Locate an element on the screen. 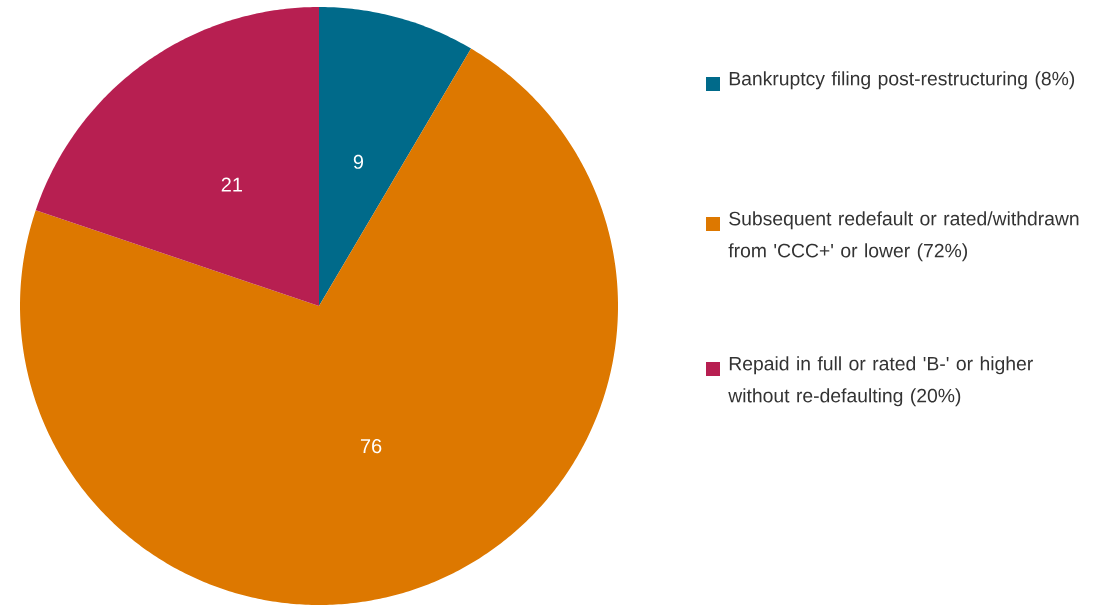 Image resolution: width=1096 pixels, height=605 pixels. data-label: 21 is located at coordinates (231, 184).